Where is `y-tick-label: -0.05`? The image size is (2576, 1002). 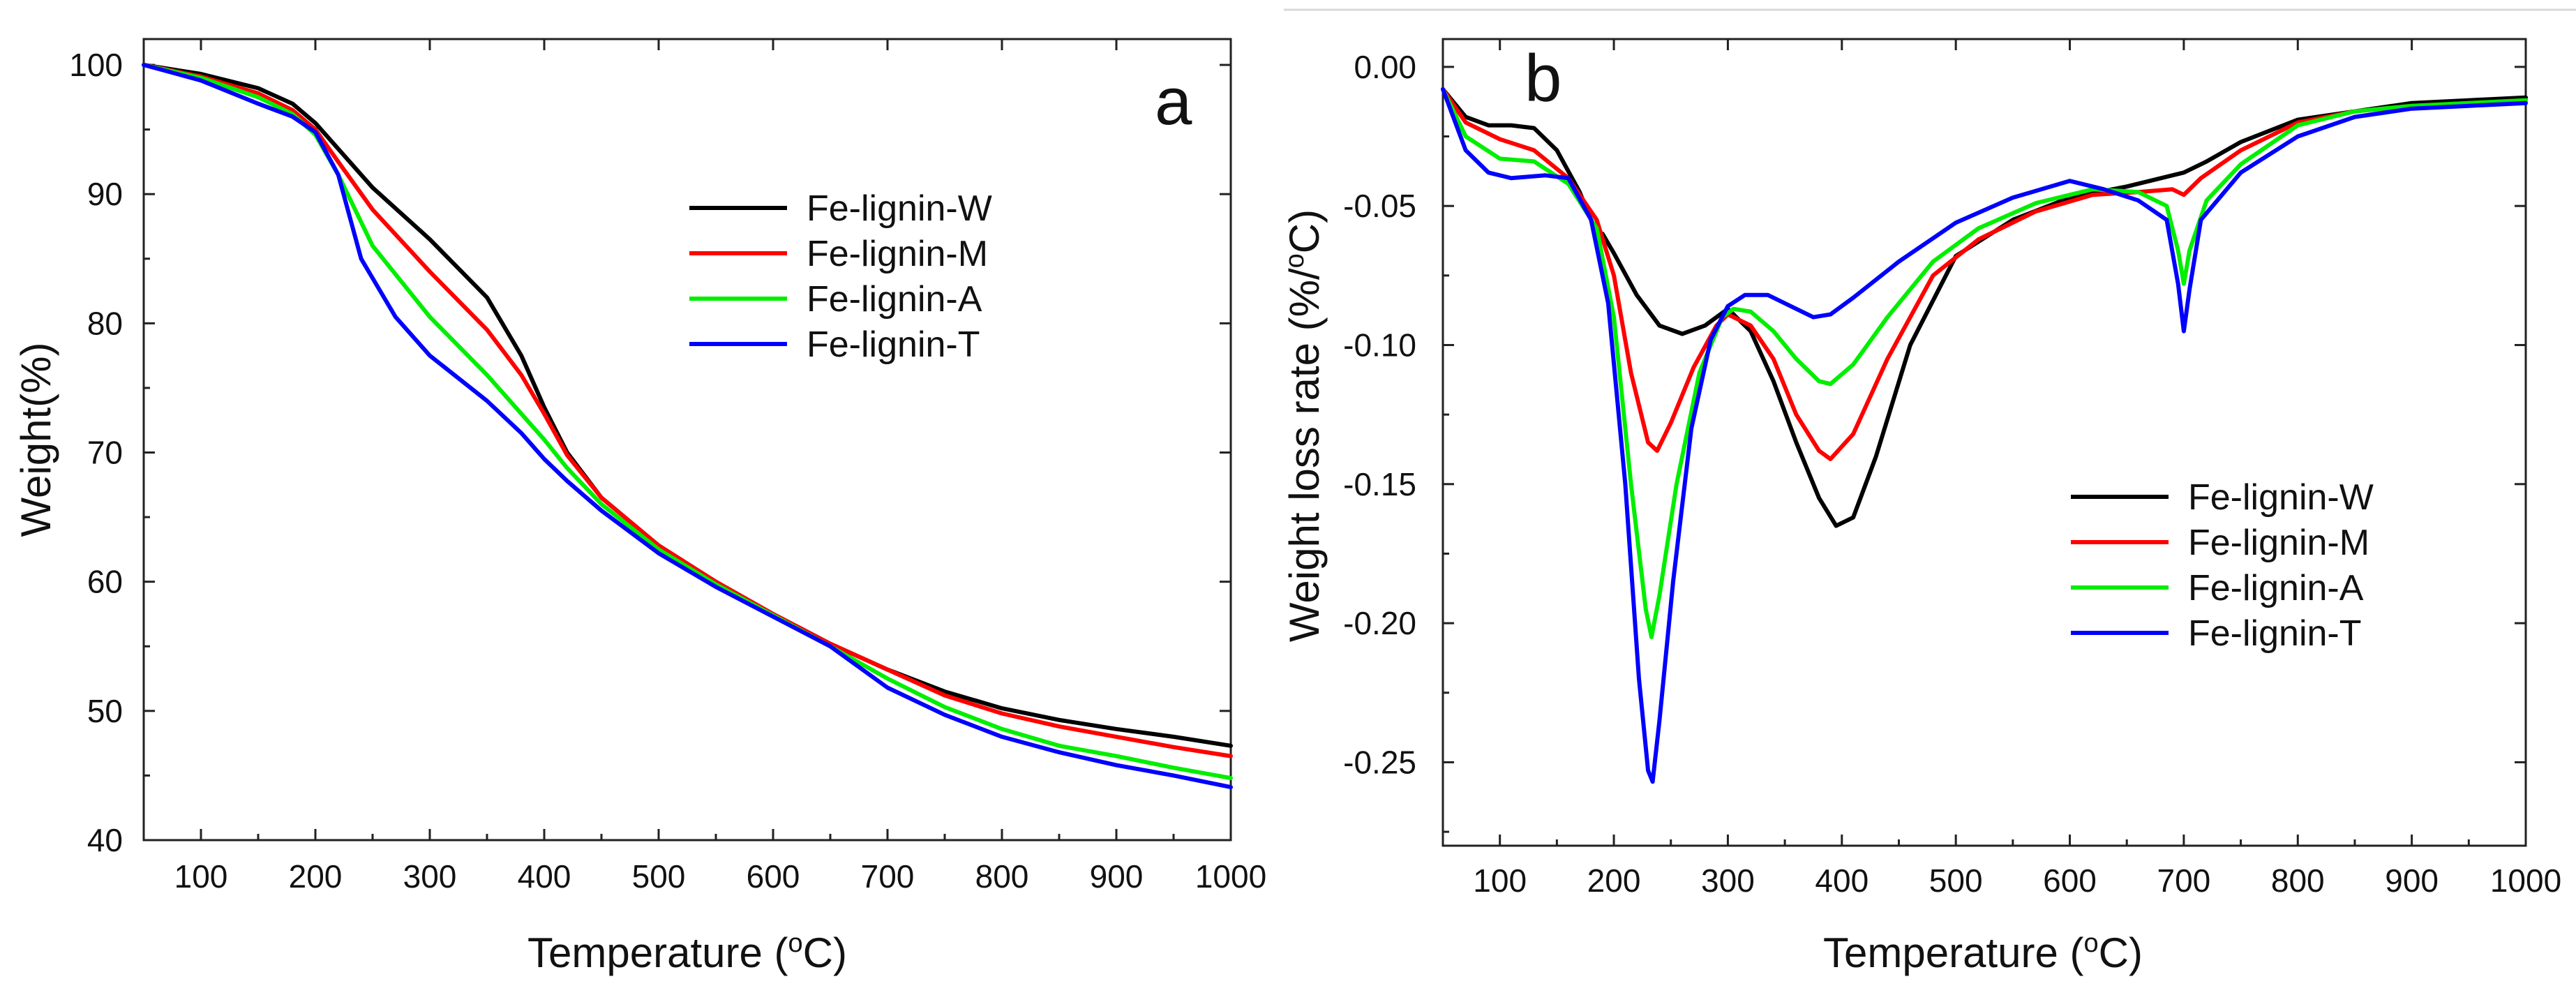
y-tick-label: -0.05 is located at coordinates (1379, 206).